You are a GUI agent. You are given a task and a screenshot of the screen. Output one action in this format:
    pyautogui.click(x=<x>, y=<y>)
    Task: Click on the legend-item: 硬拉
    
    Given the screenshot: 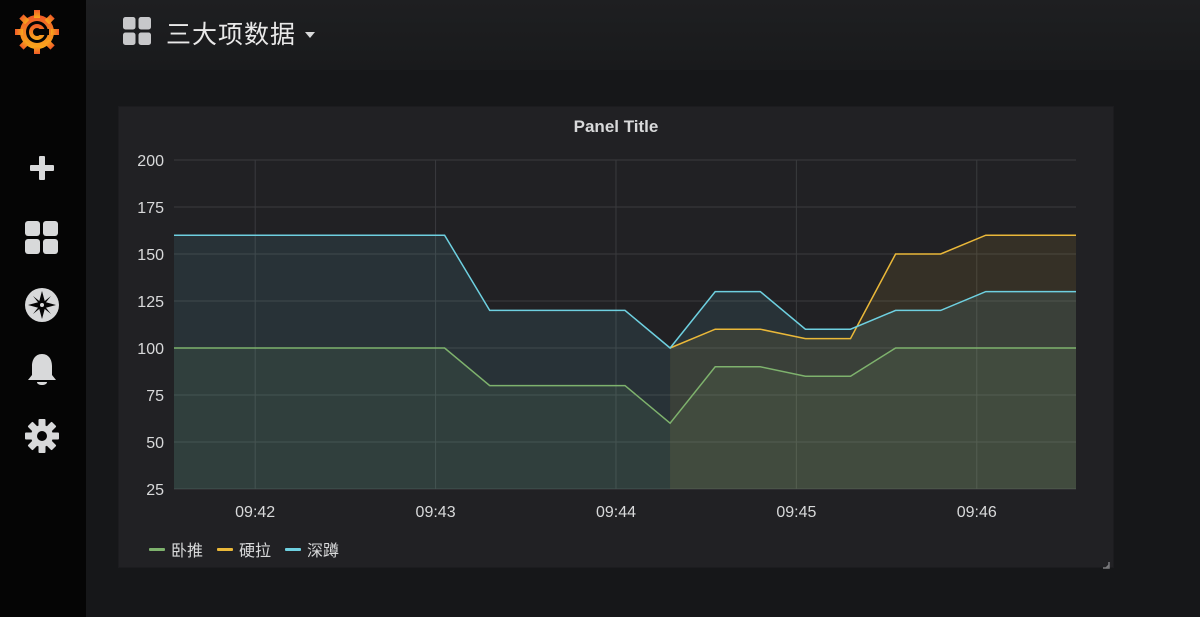 What is the action you would take?
    pyautogui.click(x=244, y=549)
    